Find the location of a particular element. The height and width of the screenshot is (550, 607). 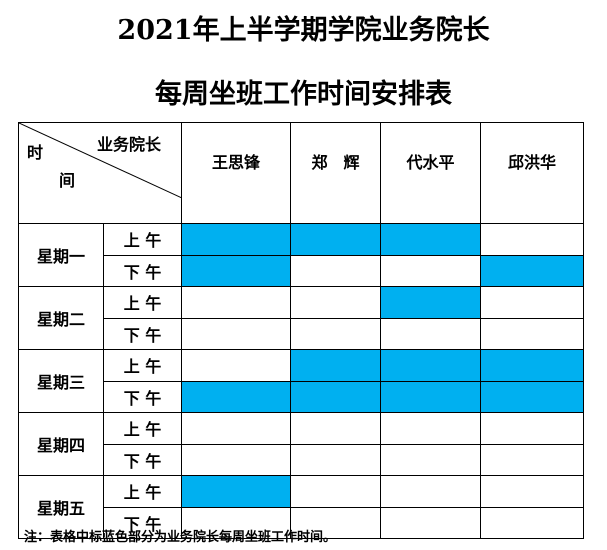

day-label: 星期二 is located at coordinates (61, 318).